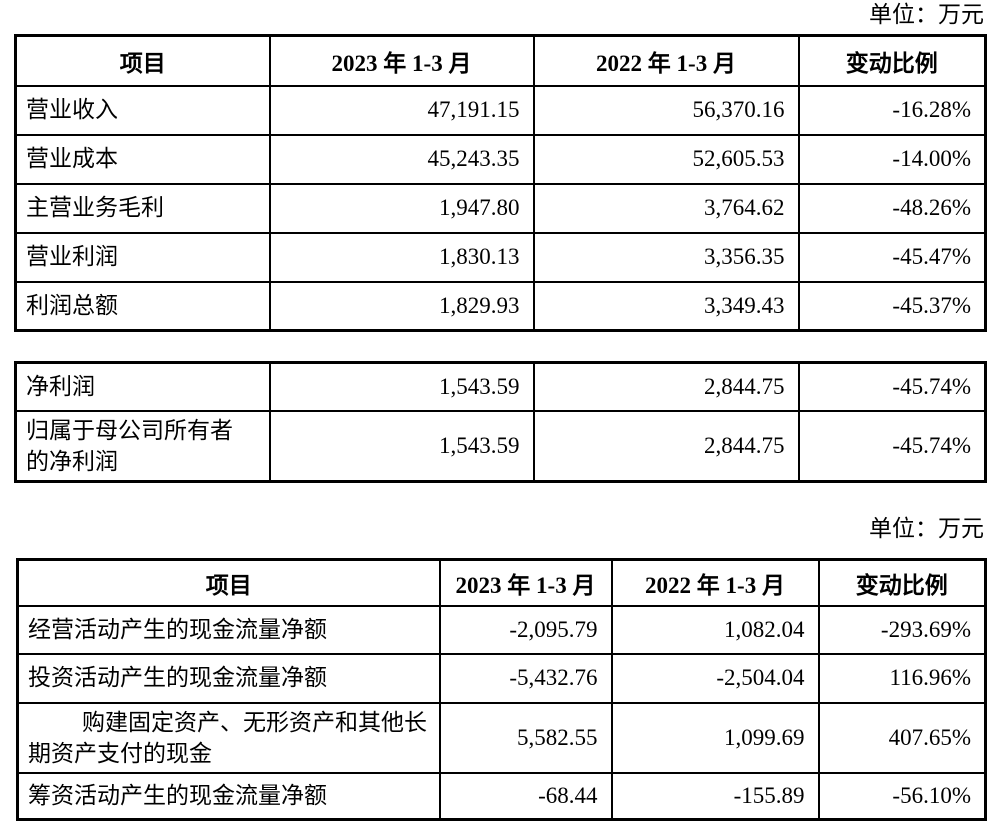 The height and width of the screenshot is (821, 996). What do you see at coordinates (142, 306) in the screenshot?
I see `row-label: 利润总额` at bounding box center [142, 306].